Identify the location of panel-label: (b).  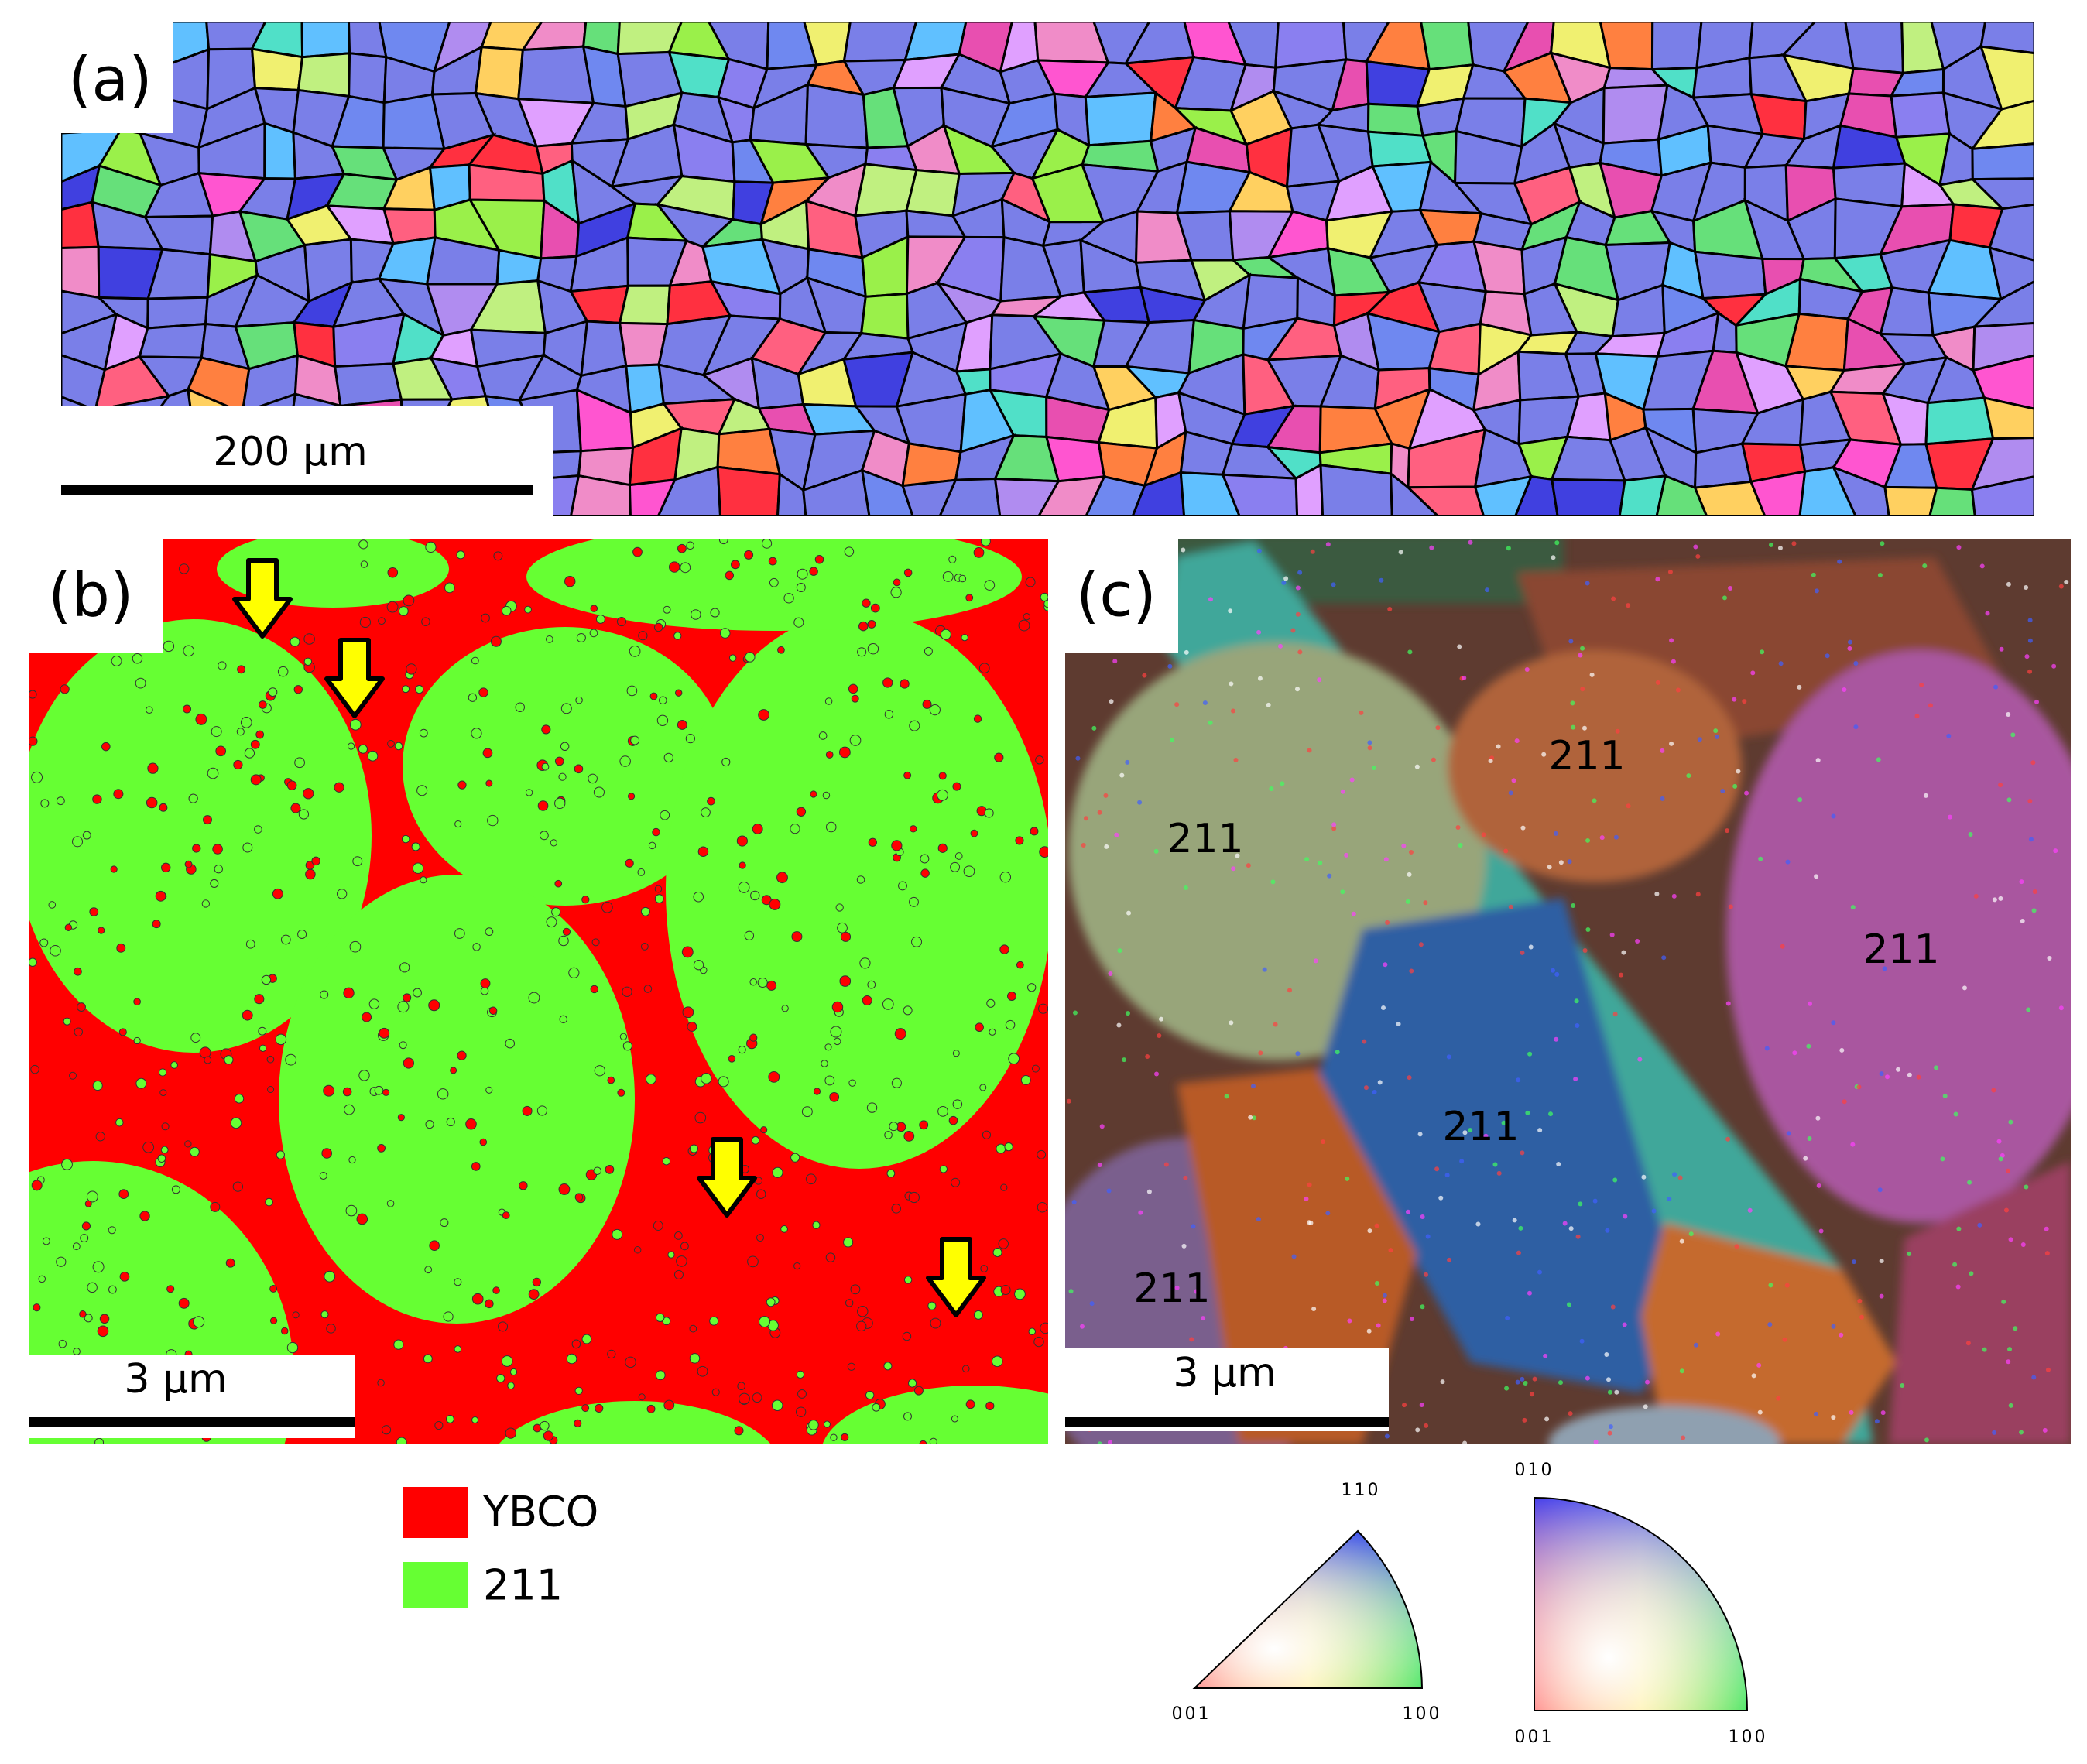
(90, 595).